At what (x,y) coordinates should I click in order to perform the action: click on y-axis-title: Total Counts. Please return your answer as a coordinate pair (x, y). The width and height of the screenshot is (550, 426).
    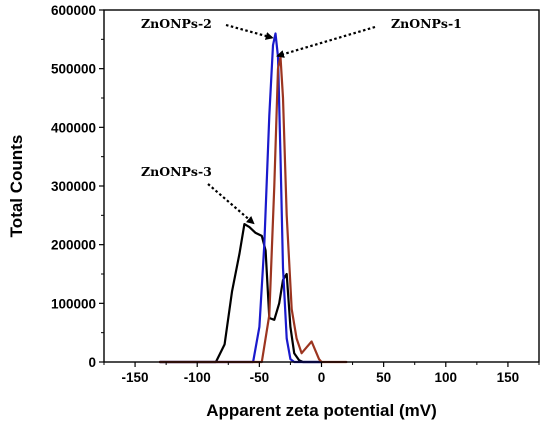
    Looking at the image, I should click on (16, 186).